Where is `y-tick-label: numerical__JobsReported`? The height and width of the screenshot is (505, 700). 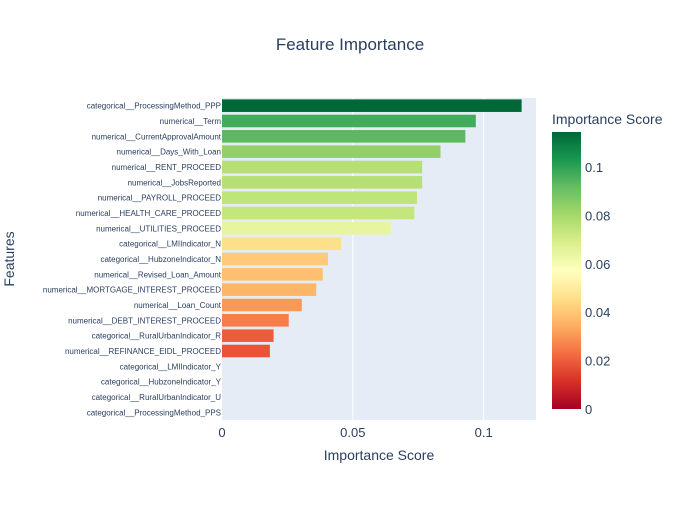 y-tick-label: numerical__JobsReported is located at coordinates (174, 182).